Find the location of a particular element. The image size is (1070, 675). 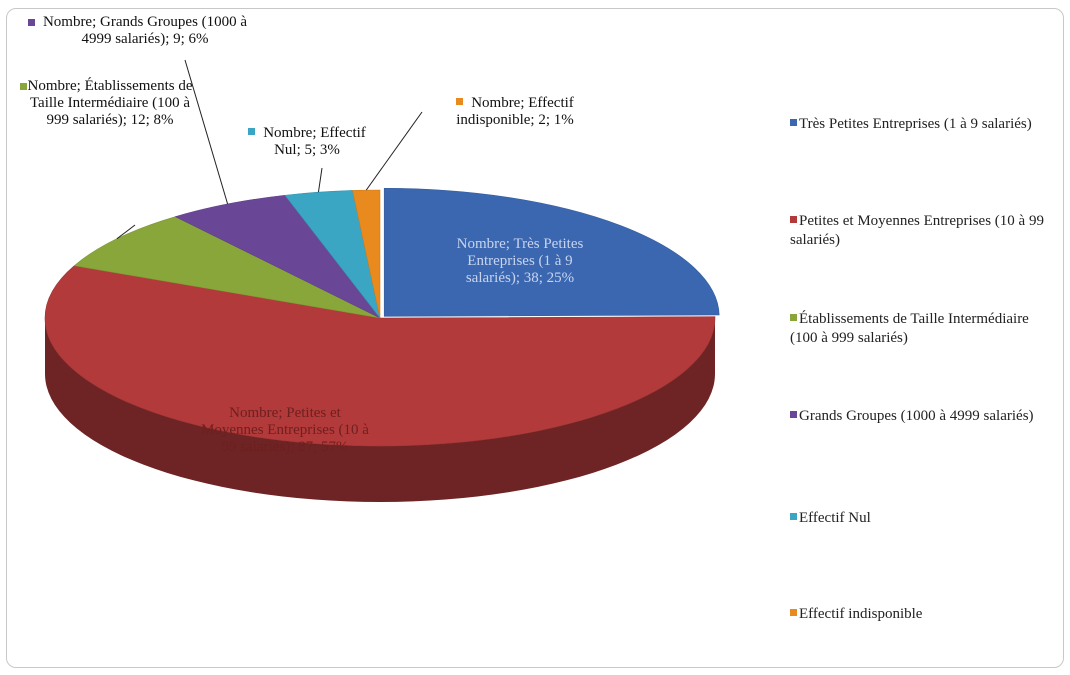

leader-lines is located at coordinates (269, 149).